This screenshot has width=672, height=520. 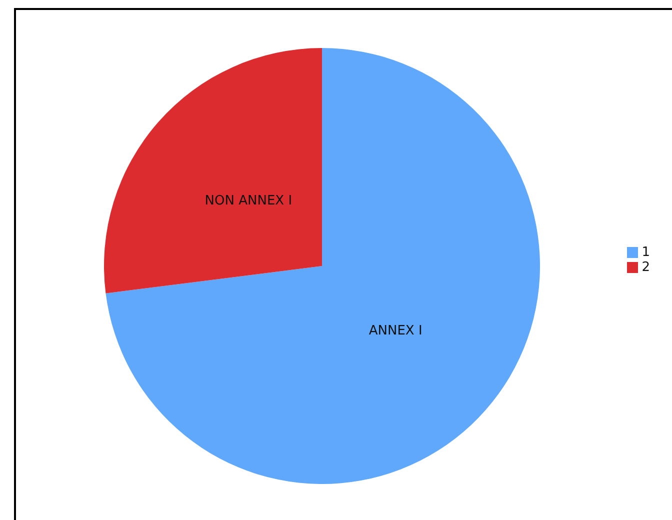 I want to click on text: NON ANNEX I, so click(x=248, y=201).